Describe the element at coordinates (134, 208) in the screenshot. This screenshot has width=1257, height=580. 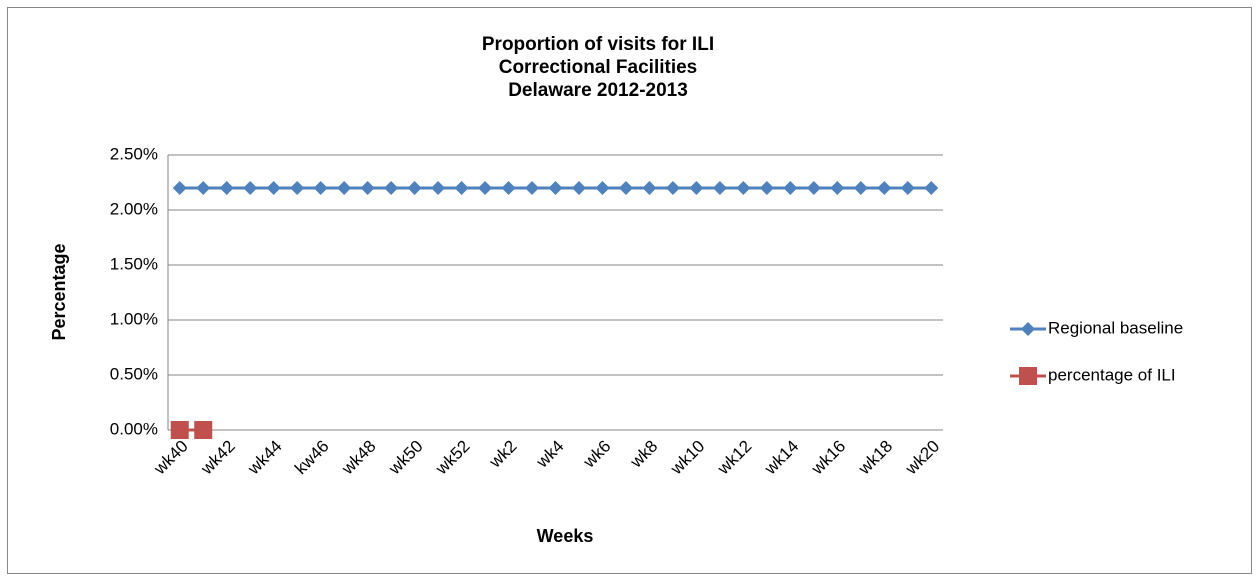
I see `y-tick-label: 2.00%` at that location.